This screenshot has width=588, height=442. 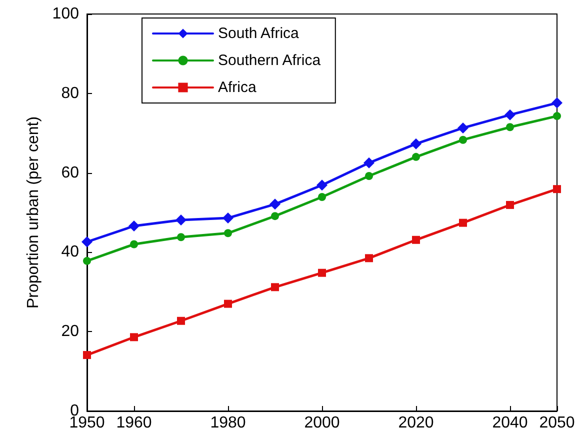 I want to click on x-tick-label: 2040, so click(x=510, y=423).